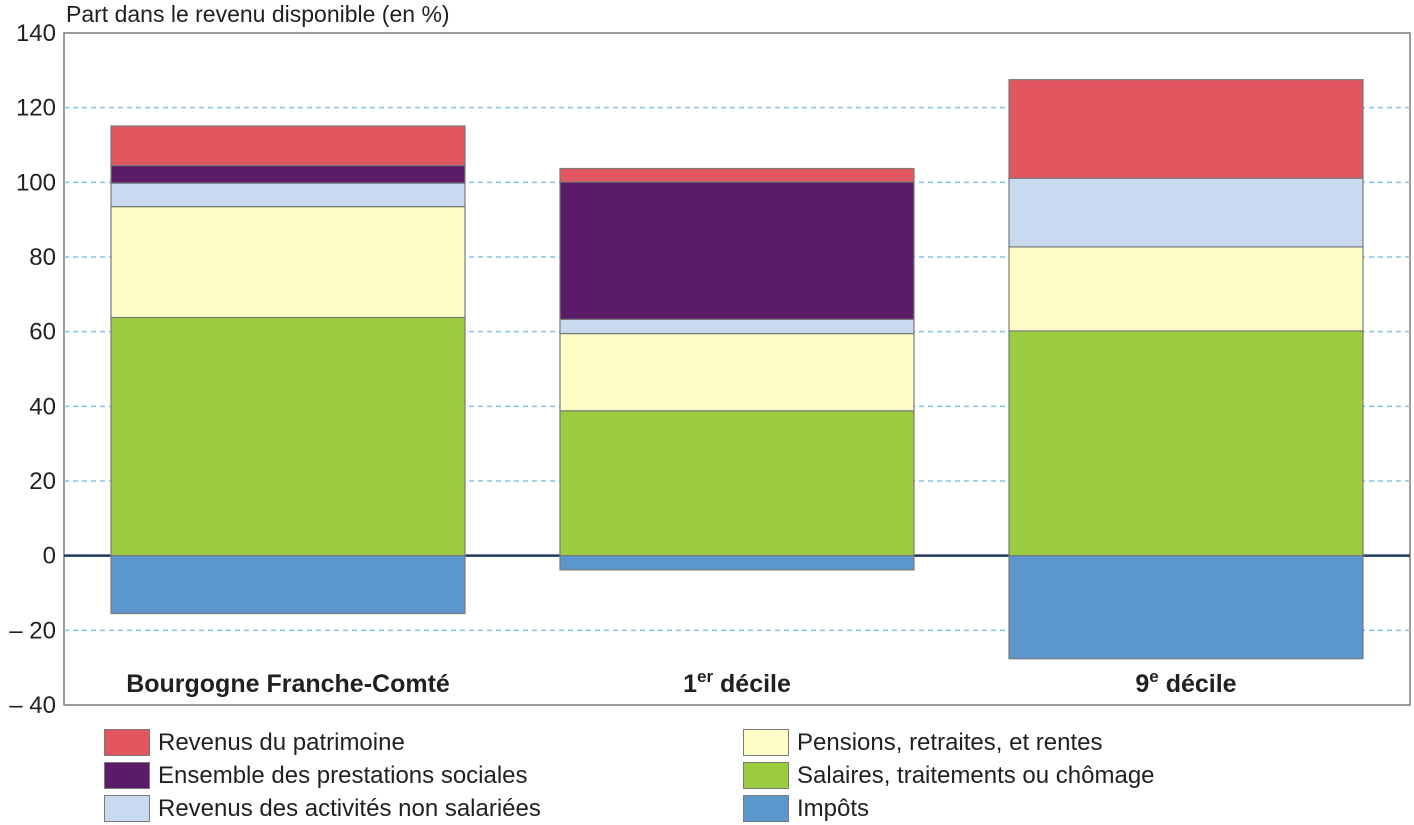 This screenshot has height=825, width=1414. What do you see at coordinates (36, 108) in the screenshot?
I see `y-tick-label: 120` at bounding box center [36, 108].